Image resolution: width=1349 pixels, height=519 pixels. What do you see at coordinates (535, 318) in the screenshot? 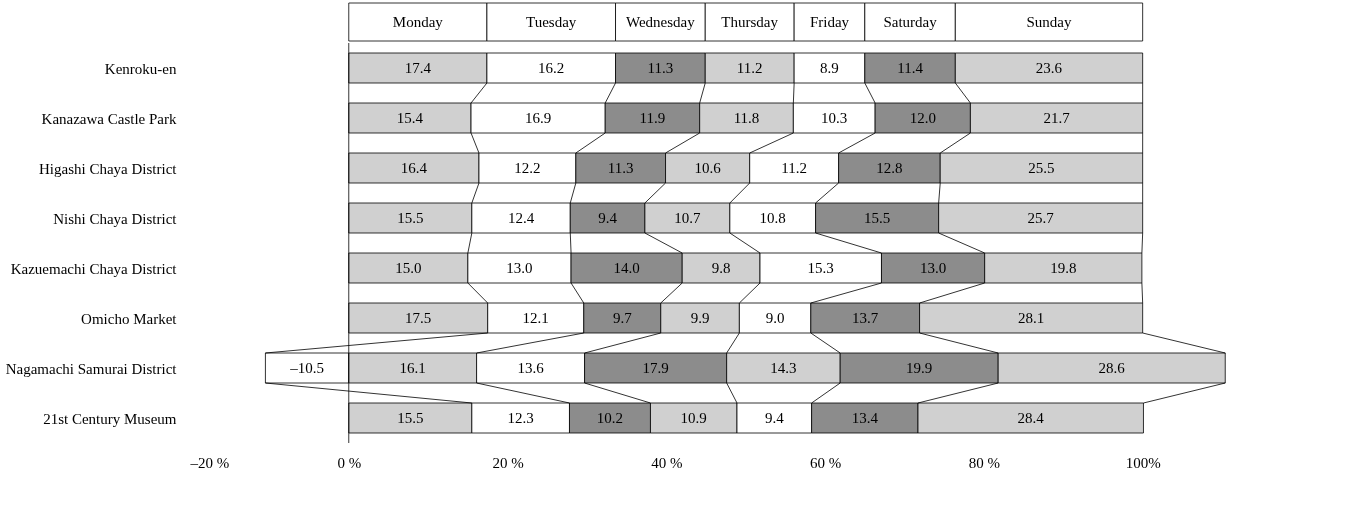
I see `data-label: 12.1` at bounding box center [535, 318].